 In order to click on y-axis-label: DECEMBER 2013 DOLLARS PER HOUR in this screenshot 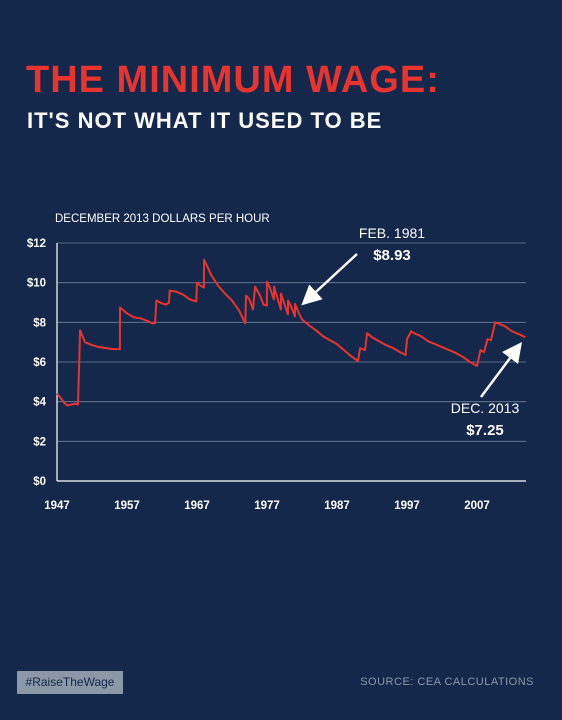, I will do `click(162, 219)`.